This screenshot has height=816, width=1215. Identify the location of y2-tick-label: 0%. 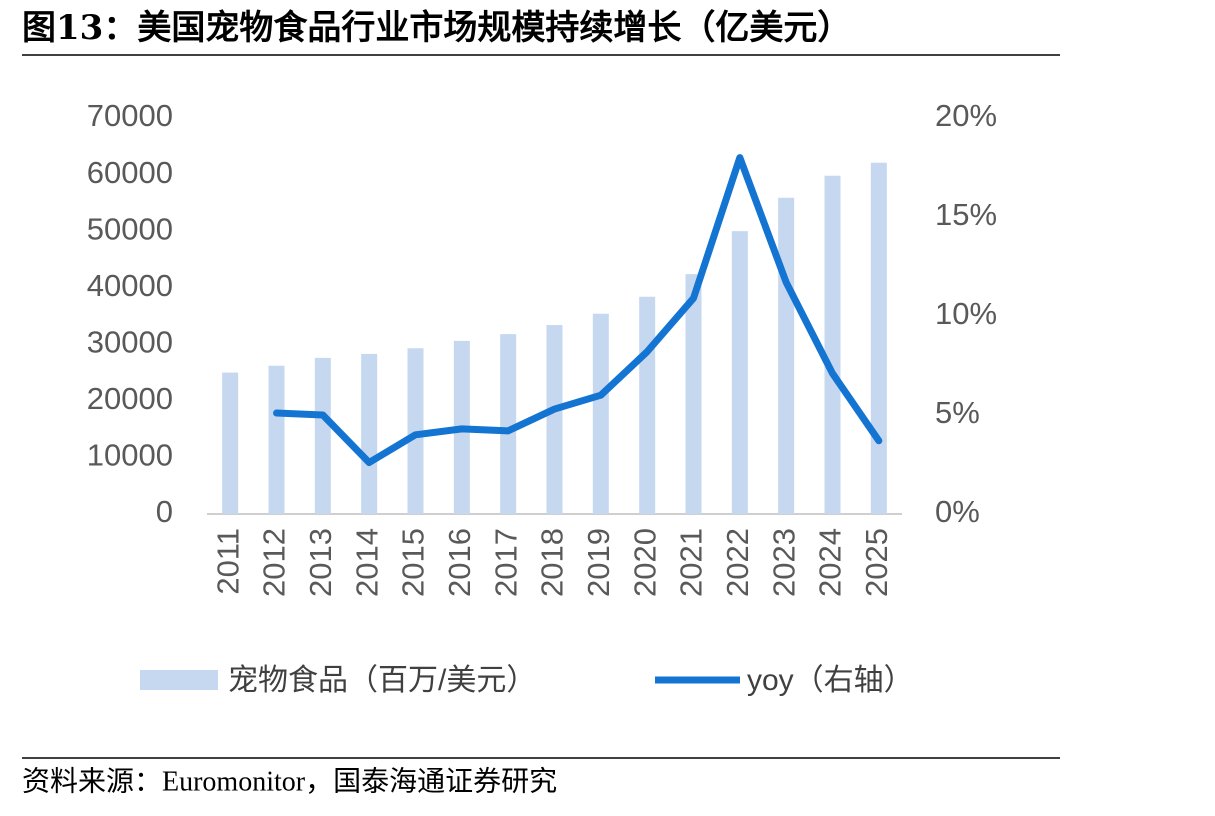
(957, 511).